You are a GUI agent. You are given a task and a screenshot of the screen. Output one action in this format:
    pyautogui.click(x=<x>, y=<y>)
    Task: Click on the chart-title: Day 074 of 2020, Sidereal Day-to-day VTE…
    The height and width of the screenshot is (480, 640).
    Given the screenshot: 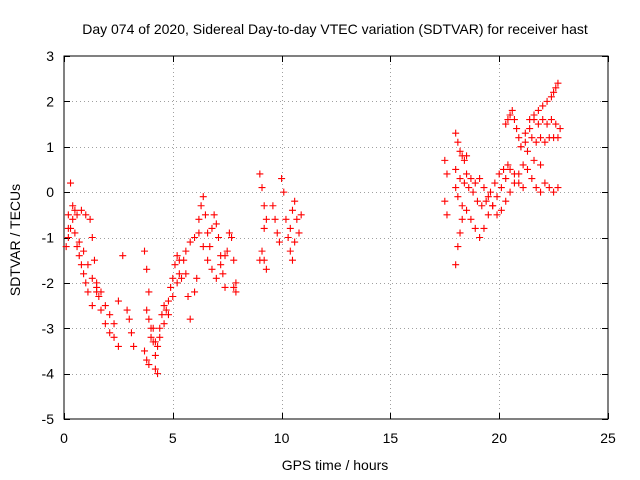 What is the action you would take?
    pyautogui.click(x=335, y=29)
    